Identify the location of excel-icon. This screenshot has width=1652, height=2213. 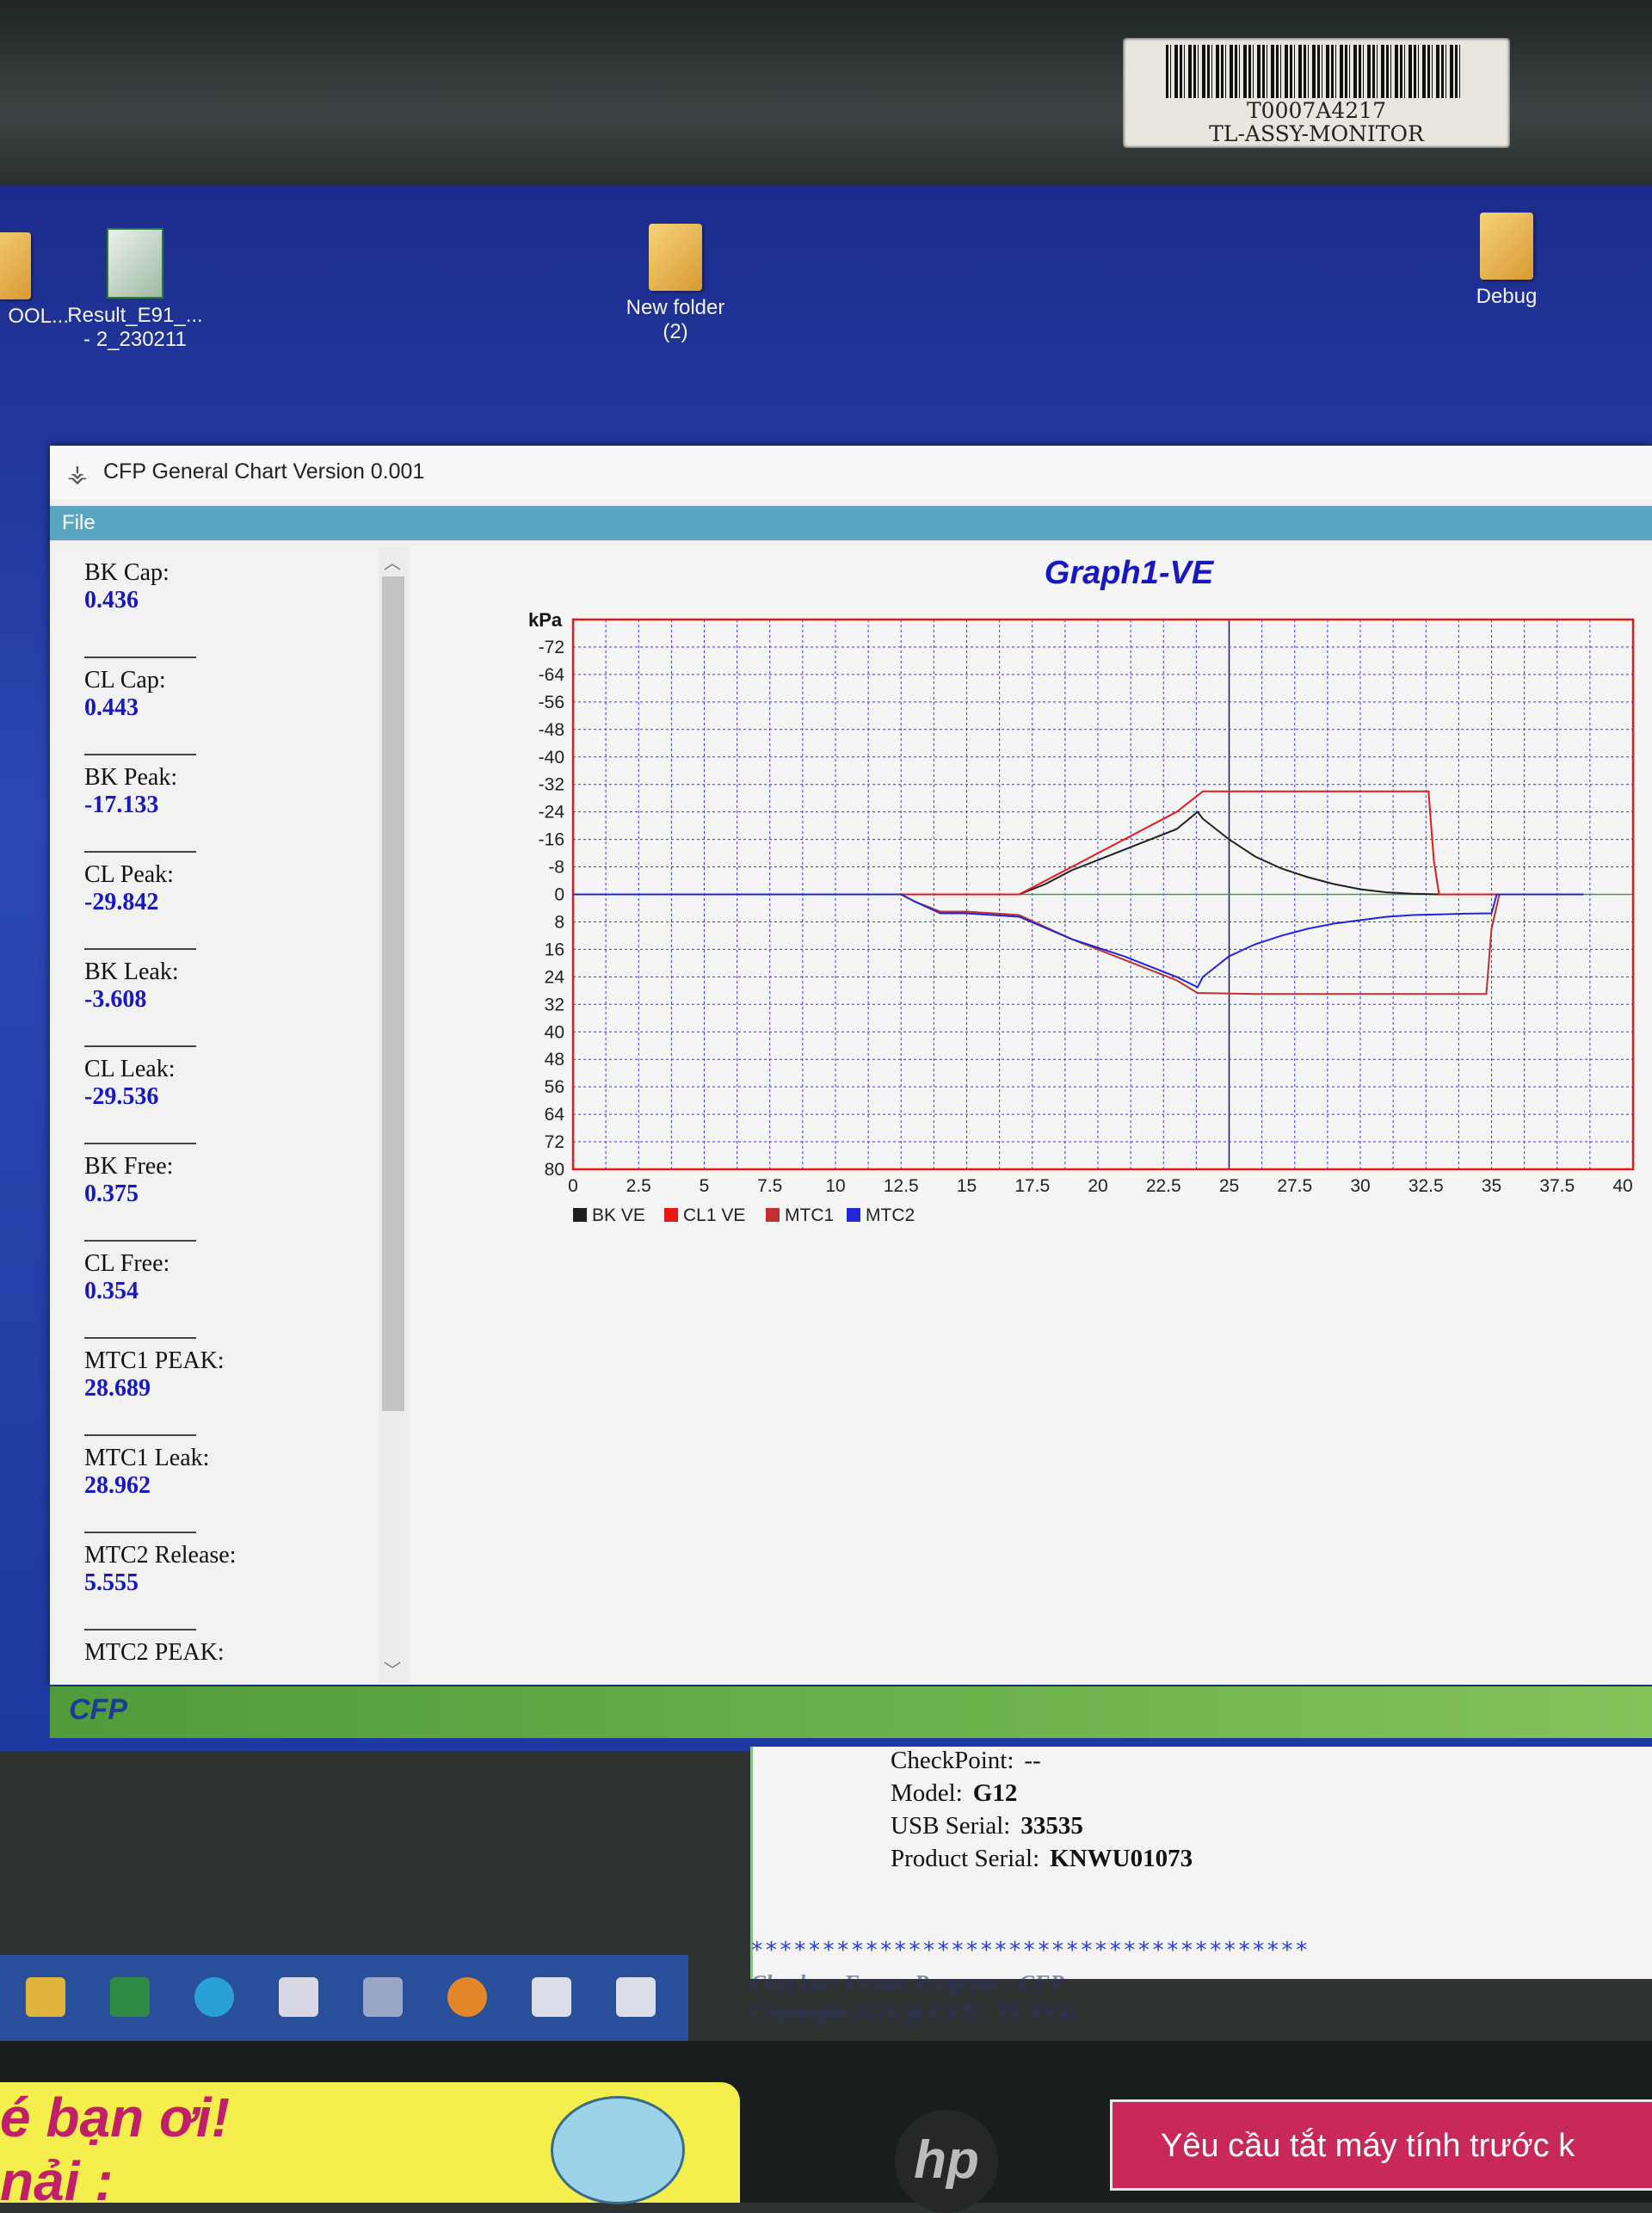
(130, 1997).